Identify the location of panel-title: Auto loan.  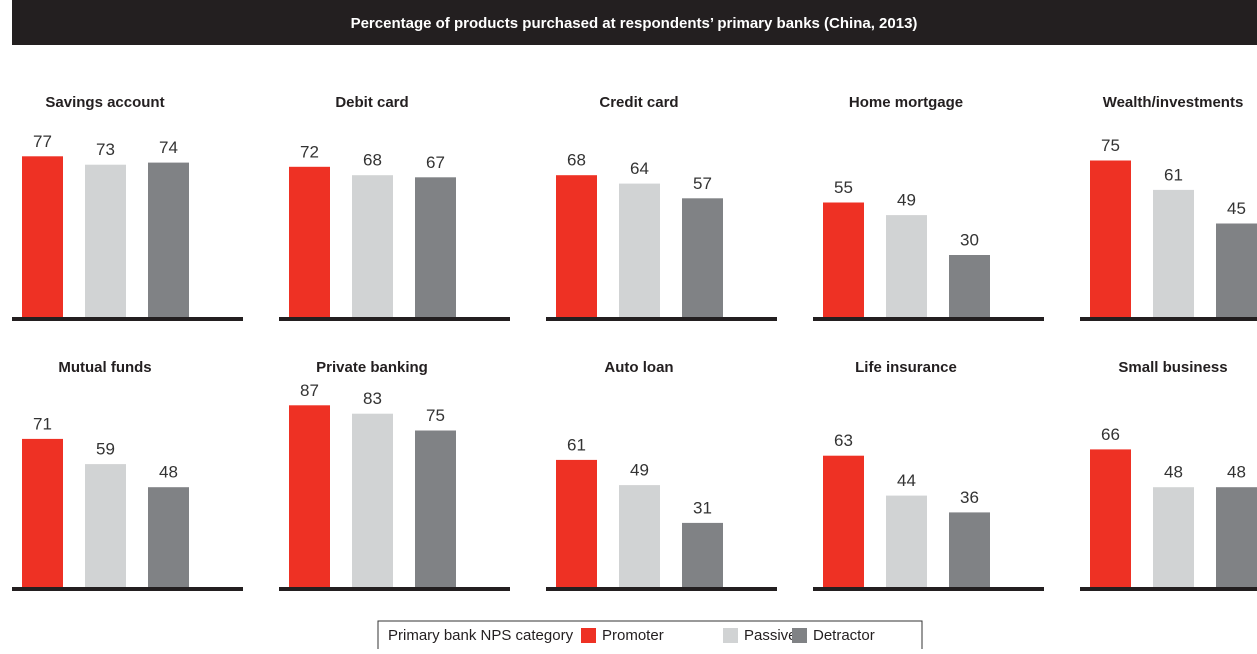
(638, 367).